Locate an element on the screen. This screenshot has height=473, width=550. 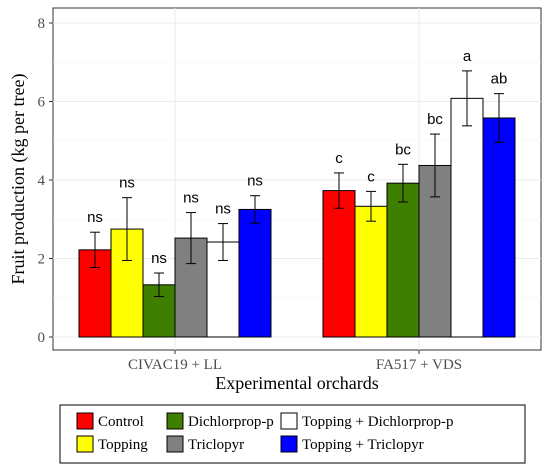
x-tick-label: FA517 + VDS is located at coordinates (419, 365).